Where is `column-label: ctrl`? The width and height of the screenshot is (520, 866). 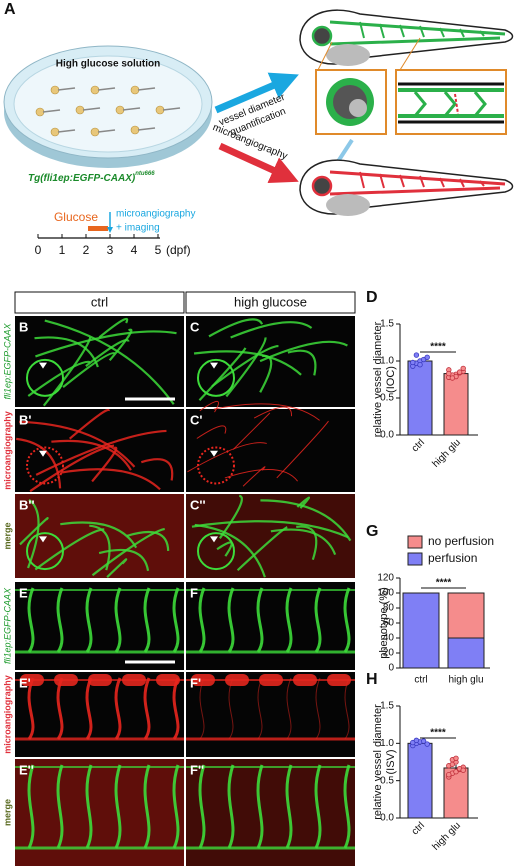
column-label: ctrl is located at coordinates (99, 301).